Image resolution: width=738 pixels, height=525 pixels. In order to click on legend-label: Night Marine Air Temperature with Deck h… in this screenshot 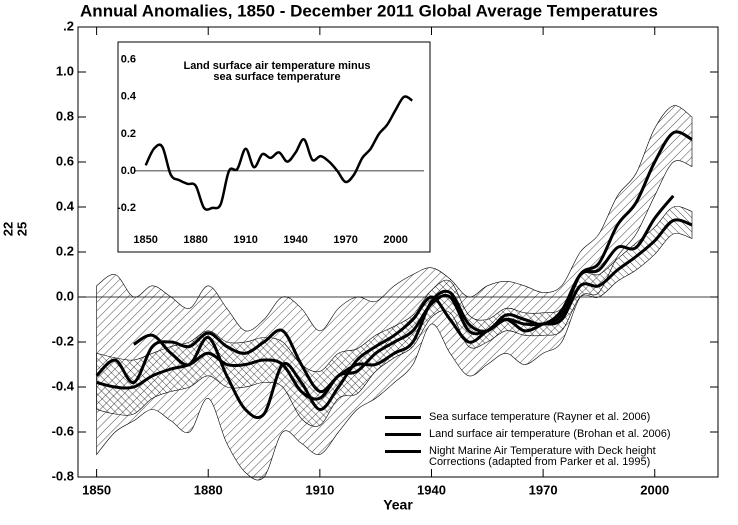, I will do `click(542, 456)`.